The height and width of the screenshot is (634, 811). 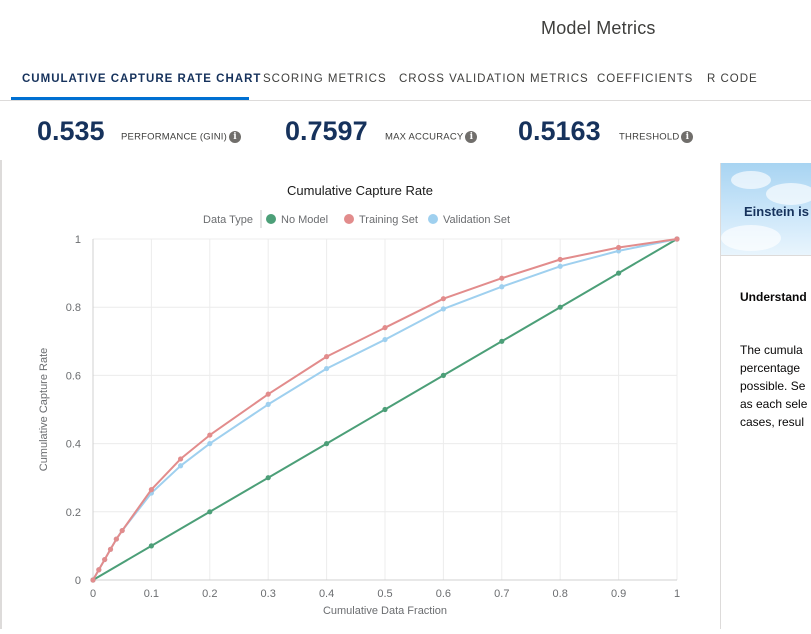 What do you see at coordinates (645, 79) in the screenshot?
I see `tab-coefficients: COEFFICIENTS` at bounding box center [645, 79].